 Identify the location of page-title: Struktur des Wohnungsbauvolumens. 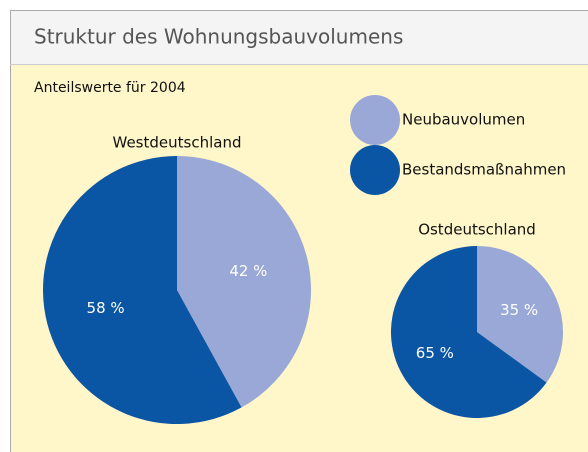
(218, 37).